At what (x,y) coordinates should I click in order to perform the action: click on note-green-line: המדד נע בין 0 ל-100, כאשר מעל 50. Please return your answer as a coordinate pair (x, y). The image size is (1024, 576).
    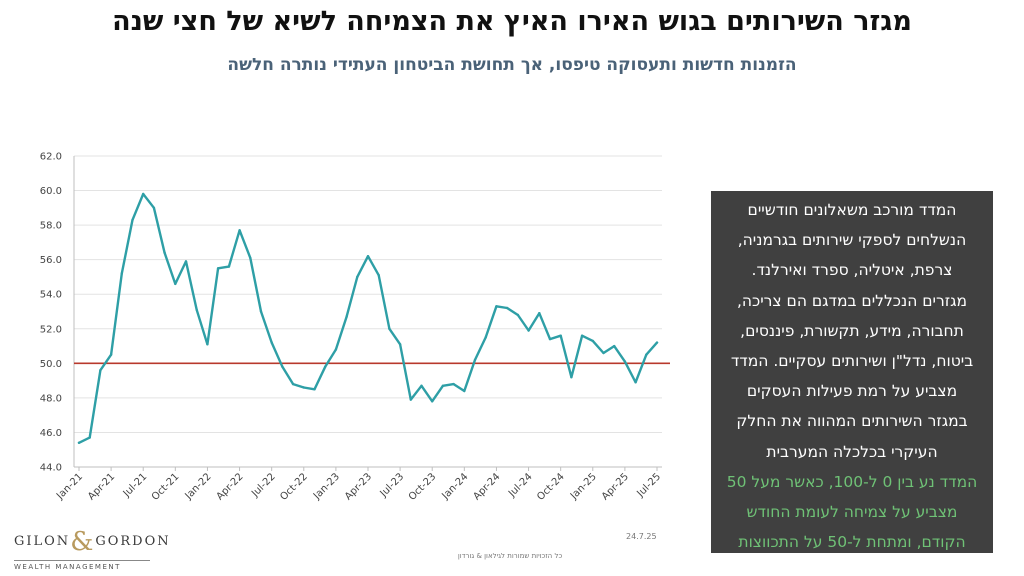
    Looking at the image, I should click on (852, 481).